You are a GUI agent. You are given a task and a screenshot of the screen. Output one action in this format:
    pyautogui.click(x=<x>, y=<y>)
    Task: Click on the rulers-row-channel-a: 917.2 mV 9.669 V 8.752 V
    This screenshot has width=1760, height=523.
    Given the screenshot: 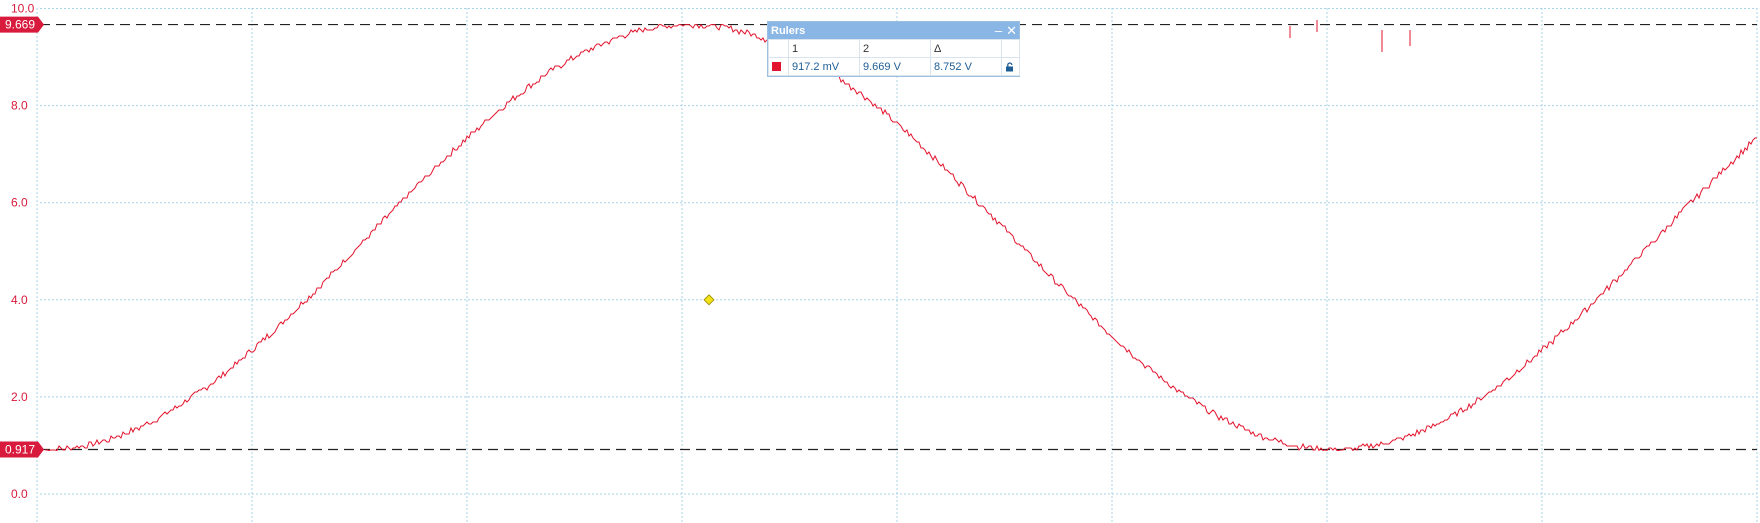 What is the action you would take?
    pyautogui.click(x=894, y=66)
    